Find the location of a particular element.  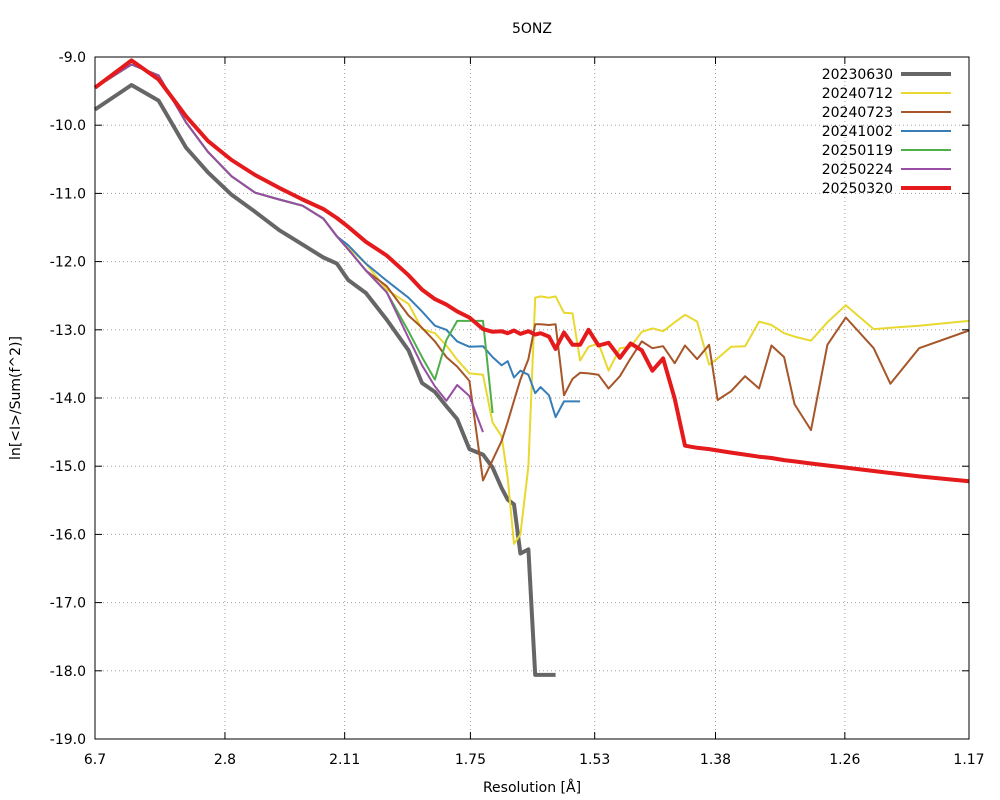

legend-label: 20250320 is located at coordinates (857, 189).